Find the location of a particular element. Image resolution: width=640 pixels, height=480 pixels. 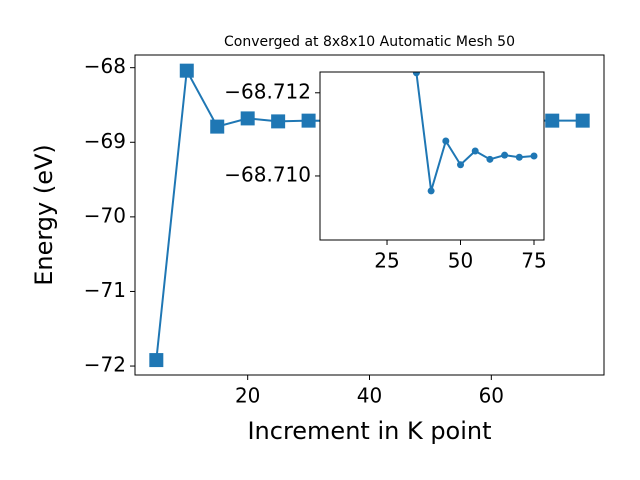

y-tick-label: −70 is located at coordinates (105, 215).